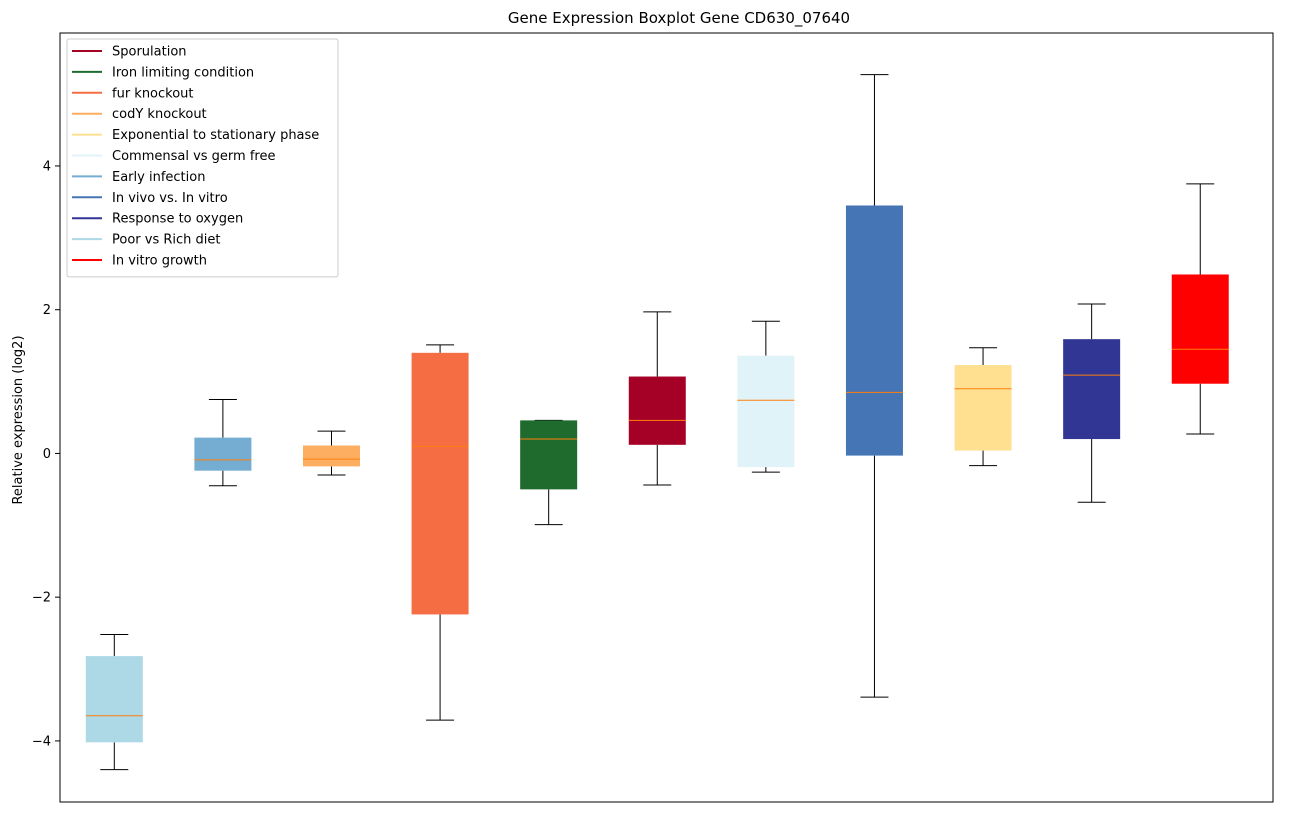 The width and height of the screenshot is (1309, 816). Describe the element at coordinates (158, 177) in the screenshot. I see `legend-label: Early infection` at that location.